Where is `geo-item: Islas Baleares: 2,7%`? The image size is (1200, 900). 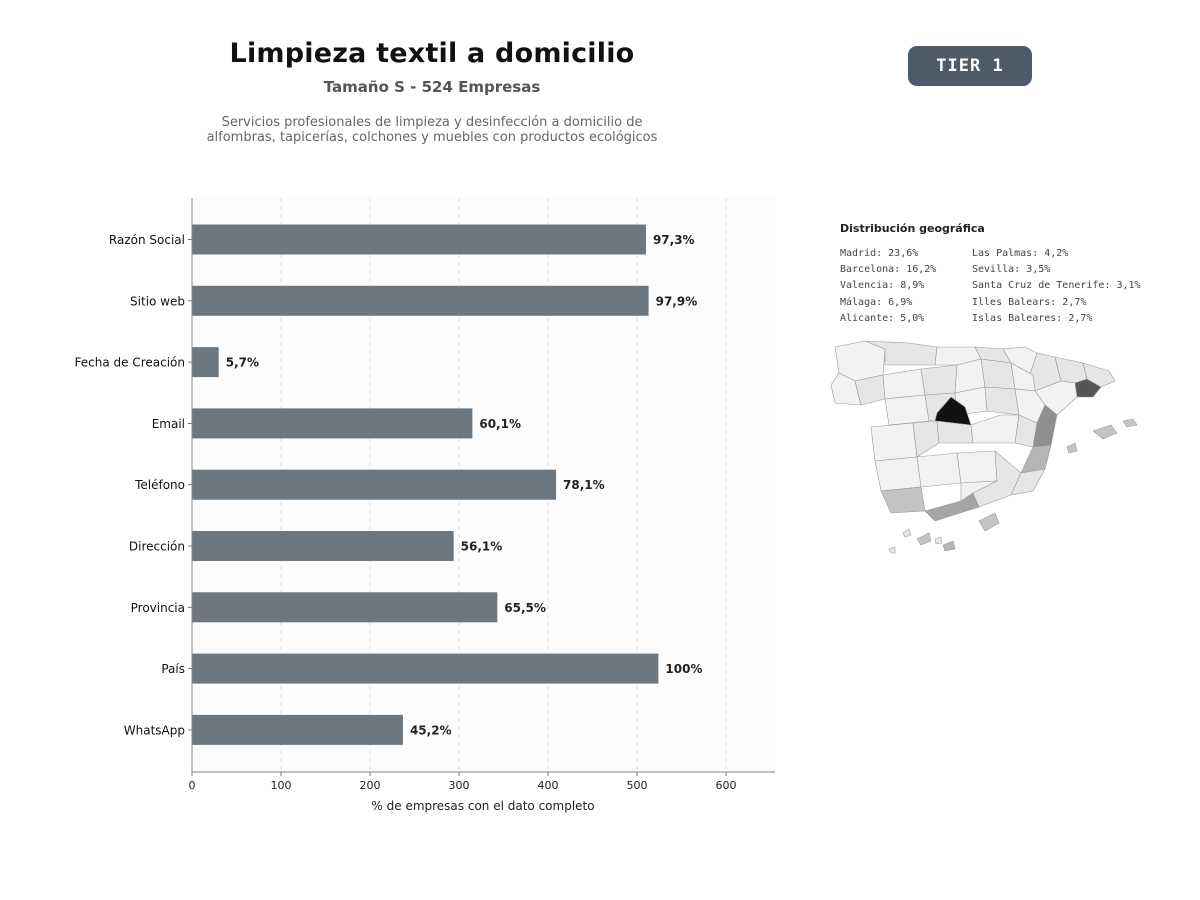 geo-item: Islas Baleares: 2,7% is located at coordinates (1032, 318).